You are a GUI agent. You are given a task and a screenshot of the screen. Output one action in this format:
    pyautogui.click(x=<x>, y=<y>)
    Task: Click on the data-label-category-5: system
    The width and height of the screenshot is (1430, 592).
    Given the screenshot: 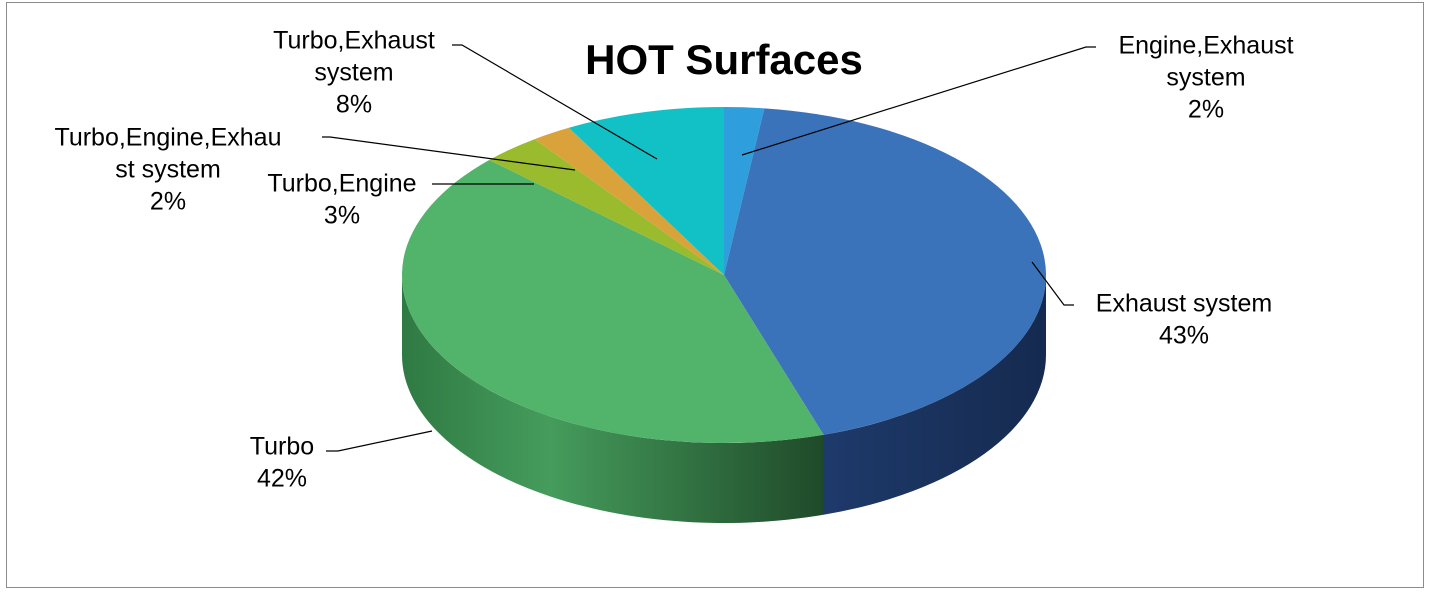 What is the action you would take?
    pyautogui.click(x=353, y=73)
    